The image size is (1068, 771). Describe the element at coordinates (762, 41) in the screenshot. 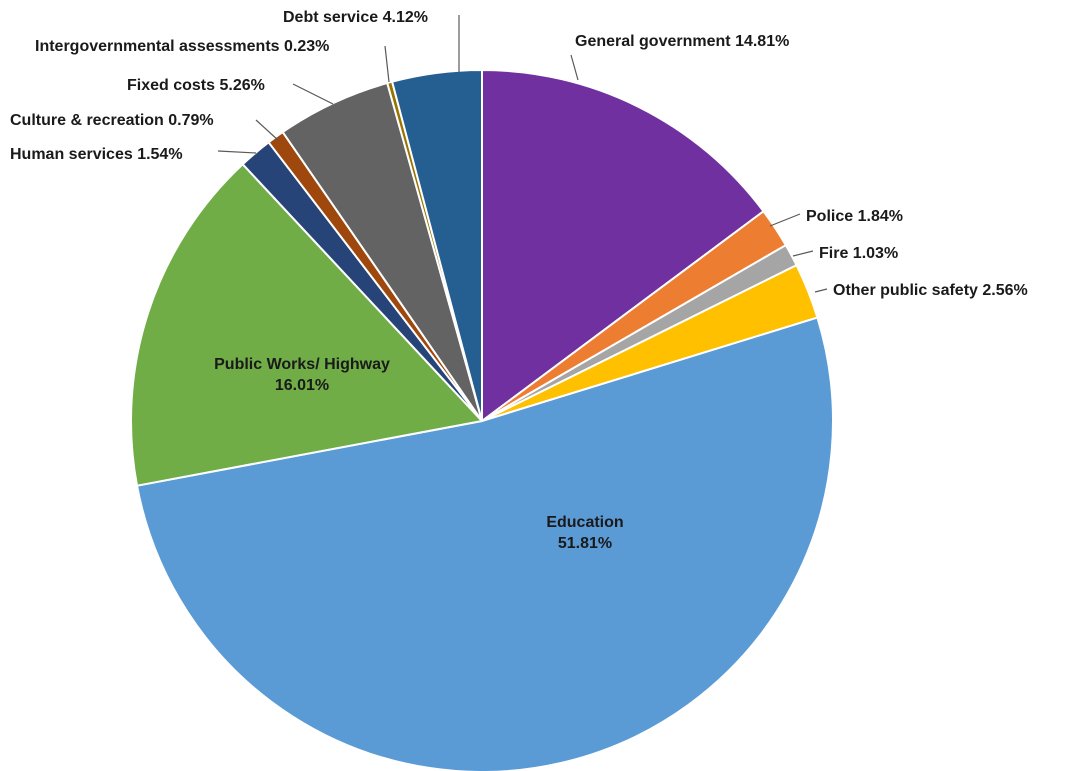

I see `slice-label-value: 14.81%` at that location.